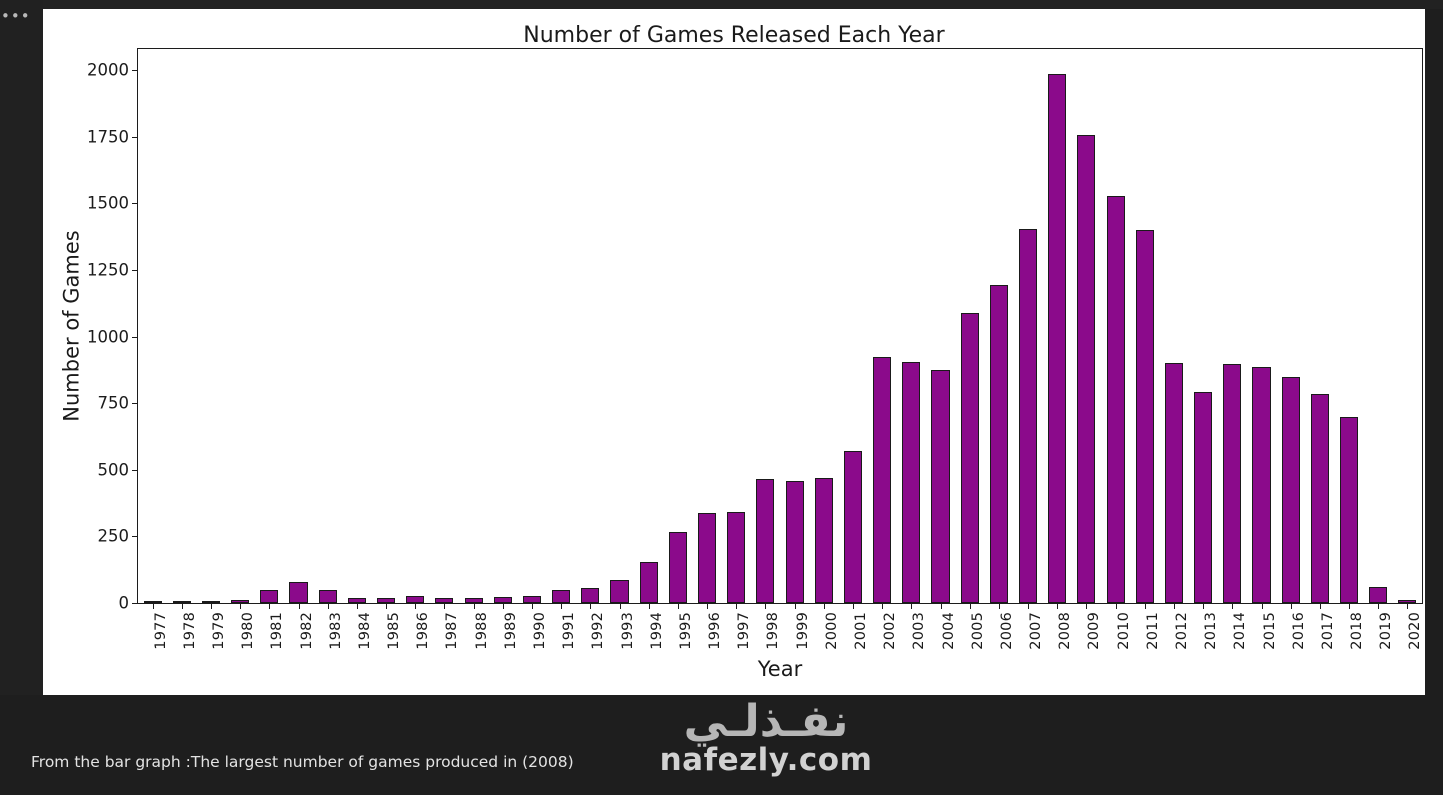 This screenshot has height=795, width=1443. What do you see at coordinates (685, 631) in the screenshot?
I see `x-tick-label: 1995` at bounding box center [685, 631].